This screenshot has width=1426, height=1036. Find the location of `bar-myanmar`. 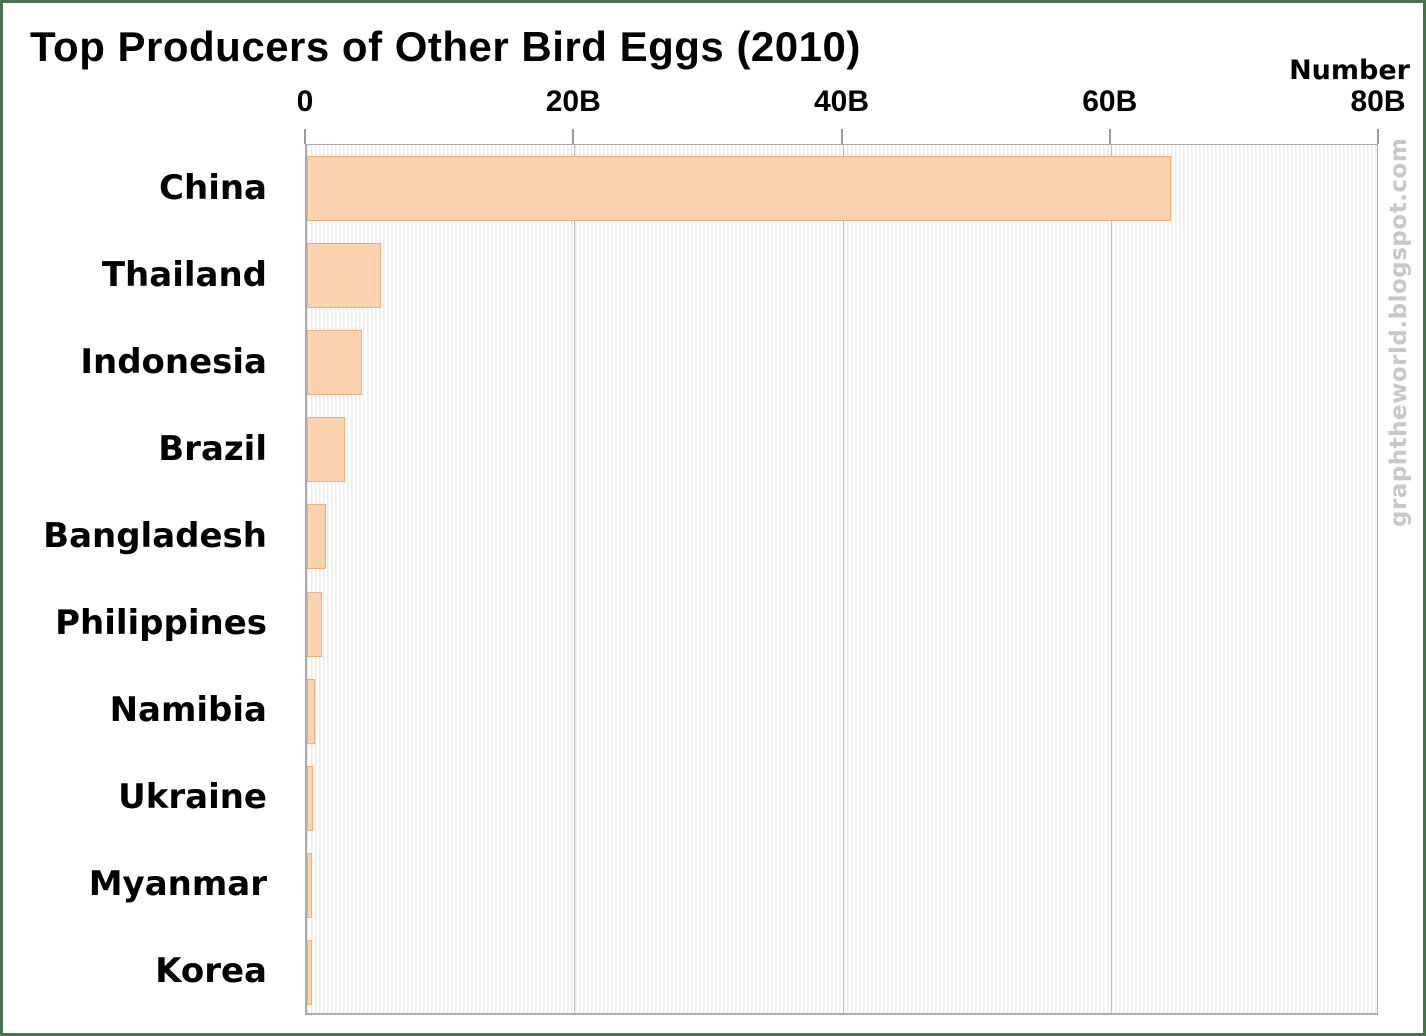

bar-myanmar is located at coordinates (309, 885).